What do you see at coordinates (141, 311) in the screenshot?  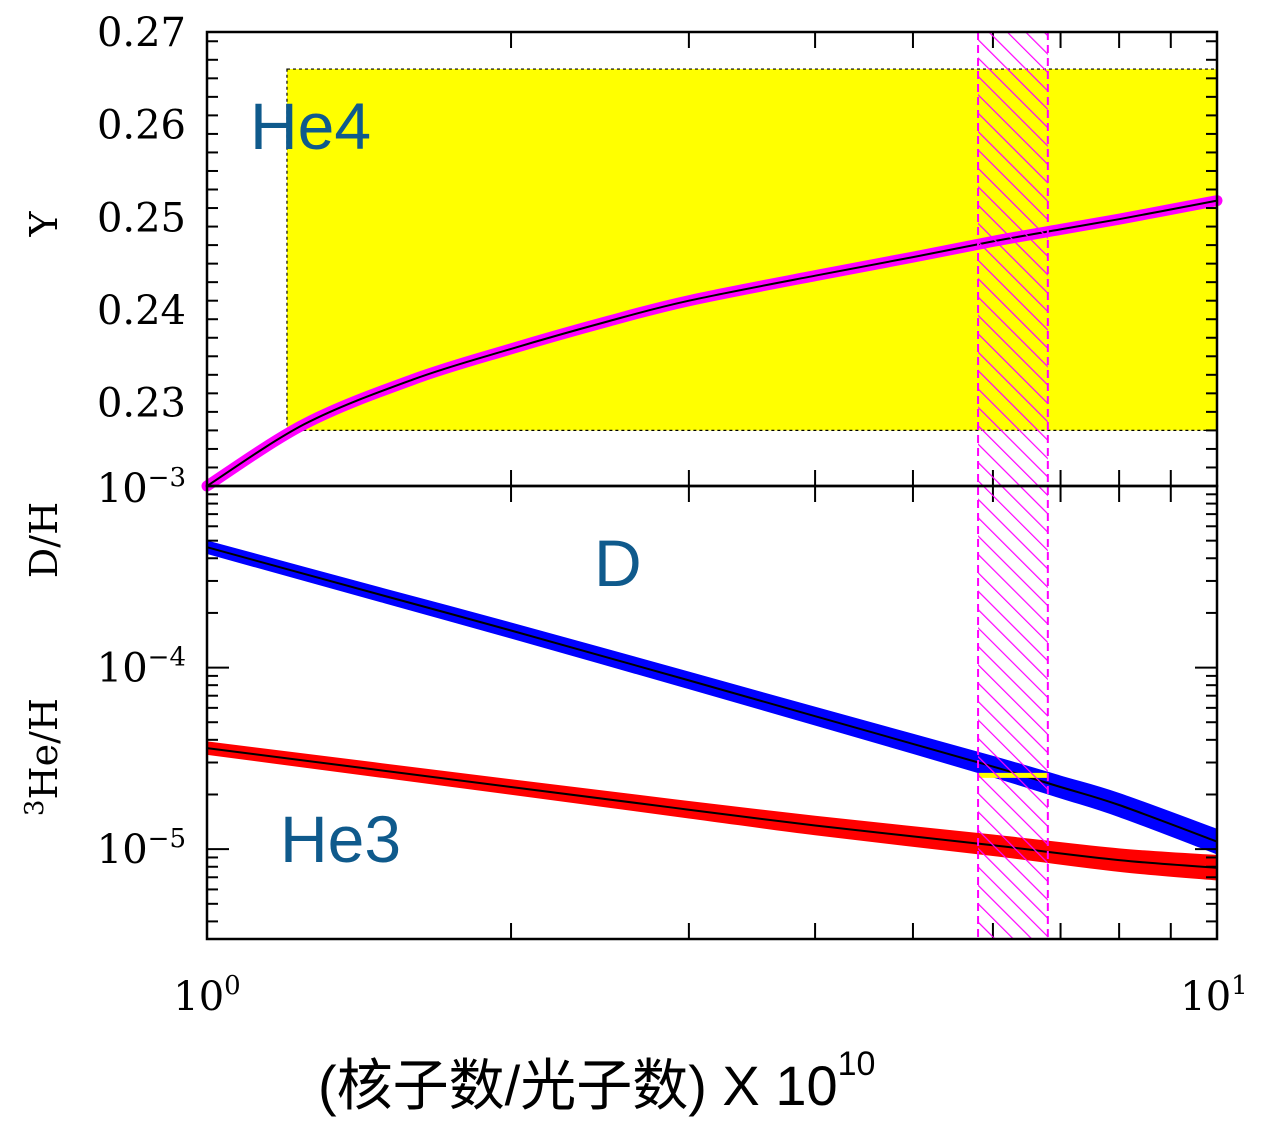 I see `he4-y-tick-label-1: 0.24` at bounding box center [141, 311].